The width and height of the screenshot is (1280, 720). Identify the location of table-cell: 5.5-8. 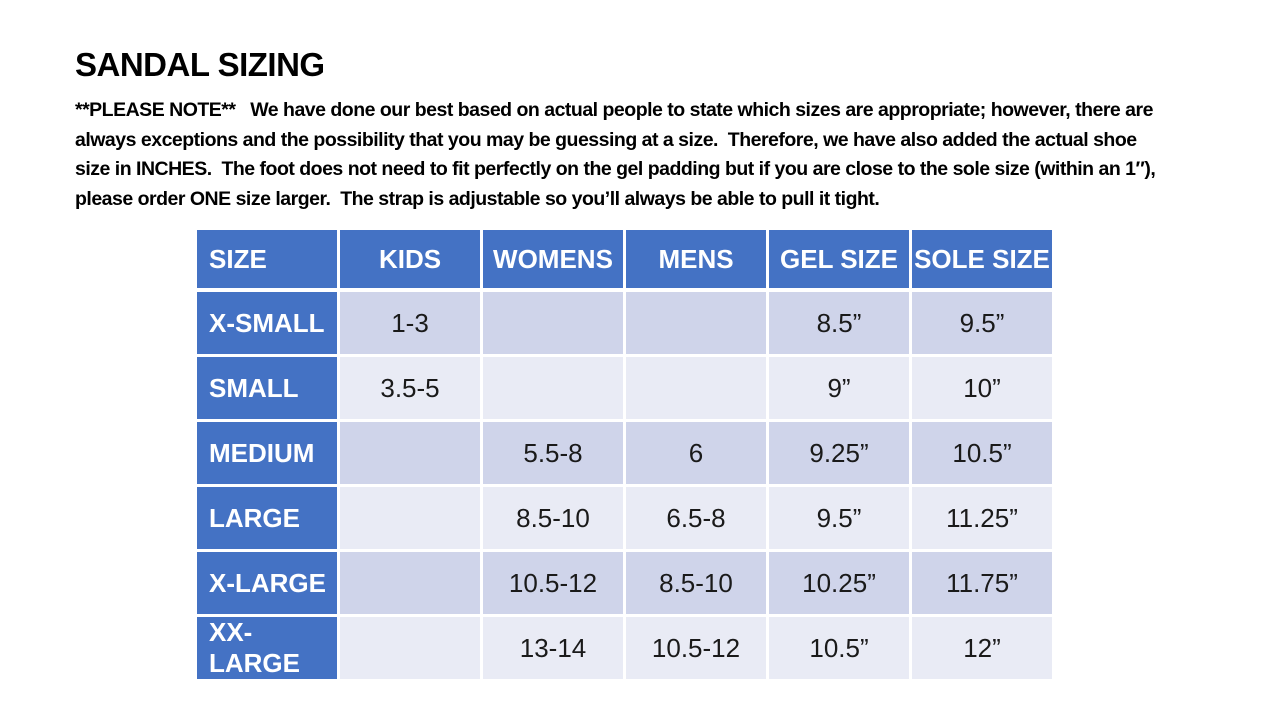
(554, 454).